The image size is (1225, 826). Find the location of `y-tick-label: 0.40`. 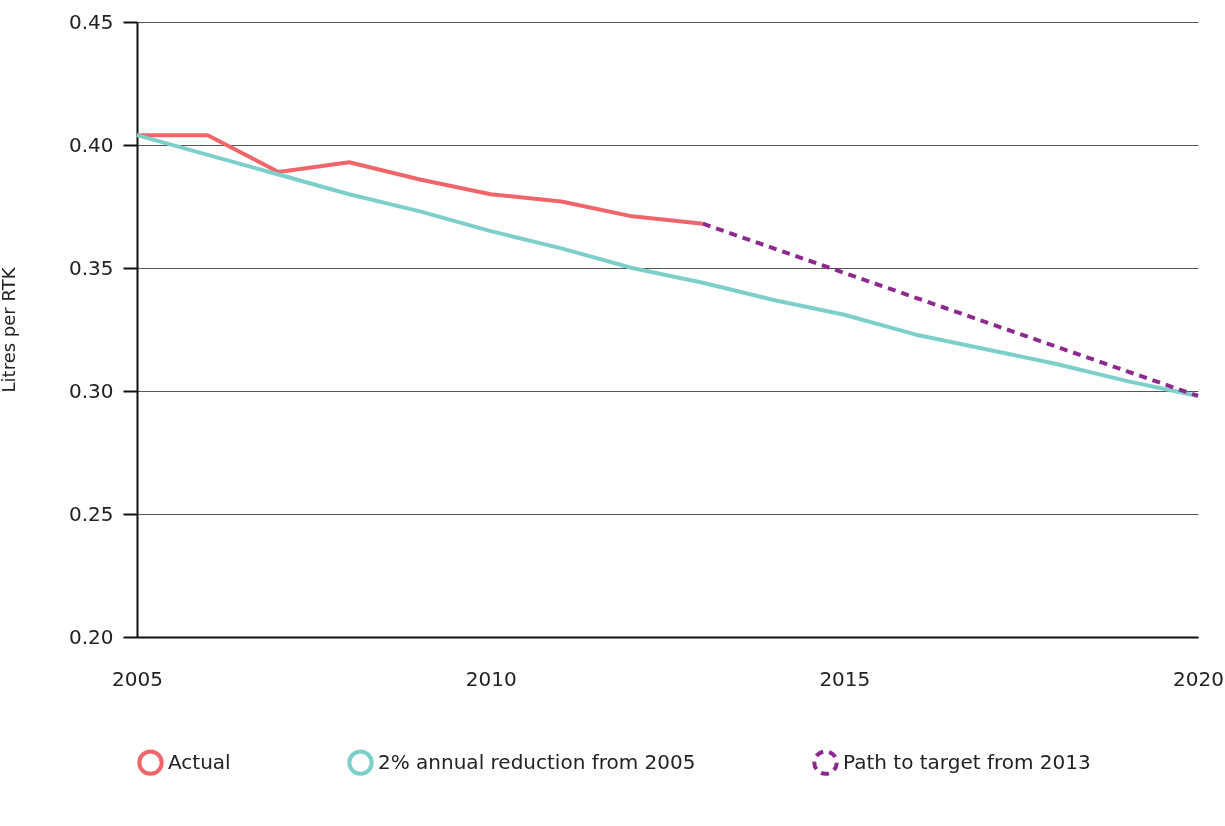

y-tick-label: 0.40 is located at coordinates (91, 144).